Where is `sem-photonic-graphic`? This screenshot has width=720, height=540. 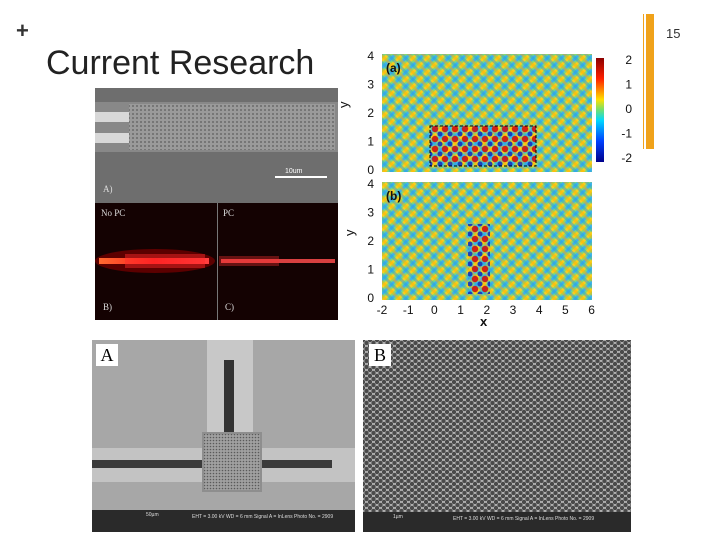
sem-photonic-graphic is located at coordinates (497, 436).